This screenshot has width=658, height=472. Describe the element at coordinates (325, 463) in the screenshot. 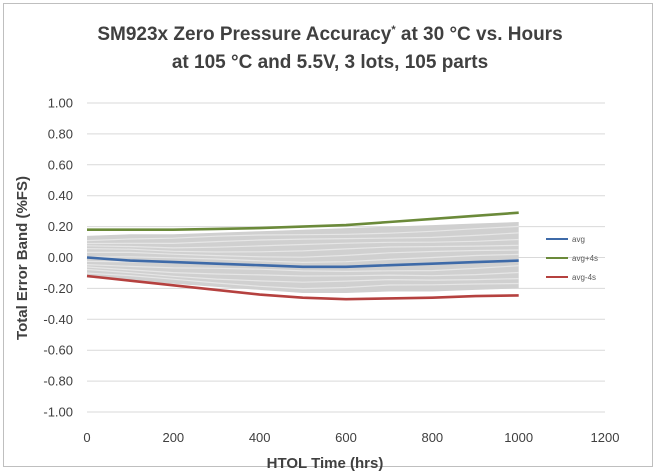

I see `x-axis-label: HTOL Time (hrs)` at that location.